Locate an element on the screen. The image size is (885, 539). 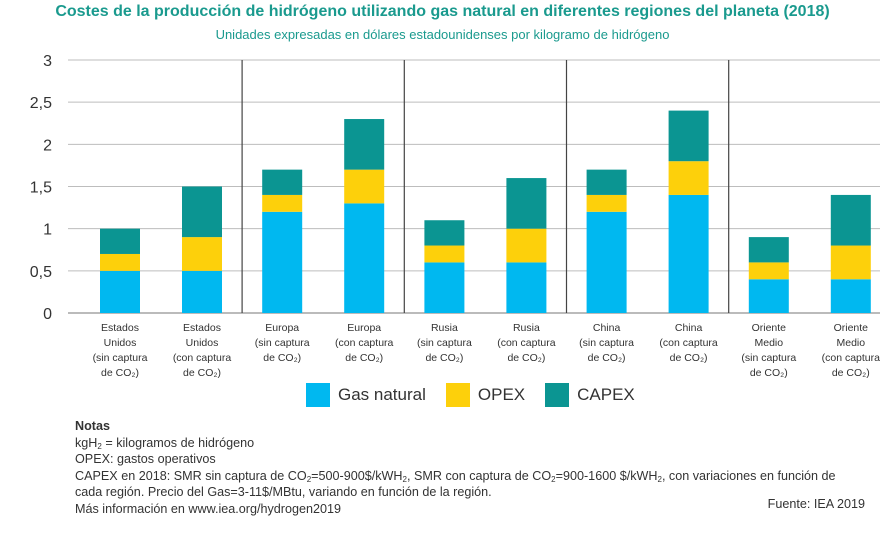
y-tick-label: 1 is located at coordinates (47, 230).